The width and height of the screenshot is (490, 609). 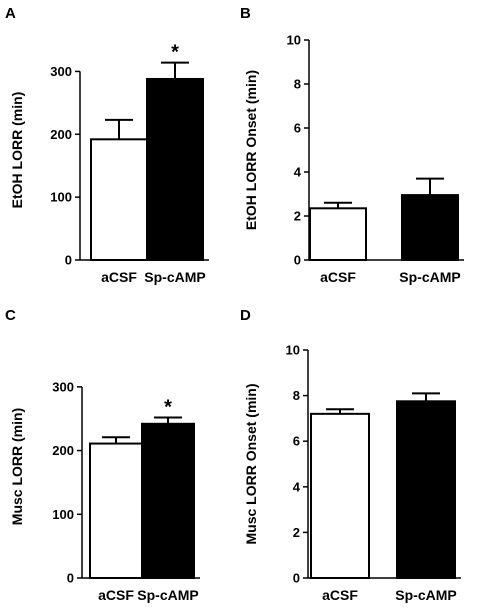 I want to click on panel-letter: A, so click(x=10, y=13).